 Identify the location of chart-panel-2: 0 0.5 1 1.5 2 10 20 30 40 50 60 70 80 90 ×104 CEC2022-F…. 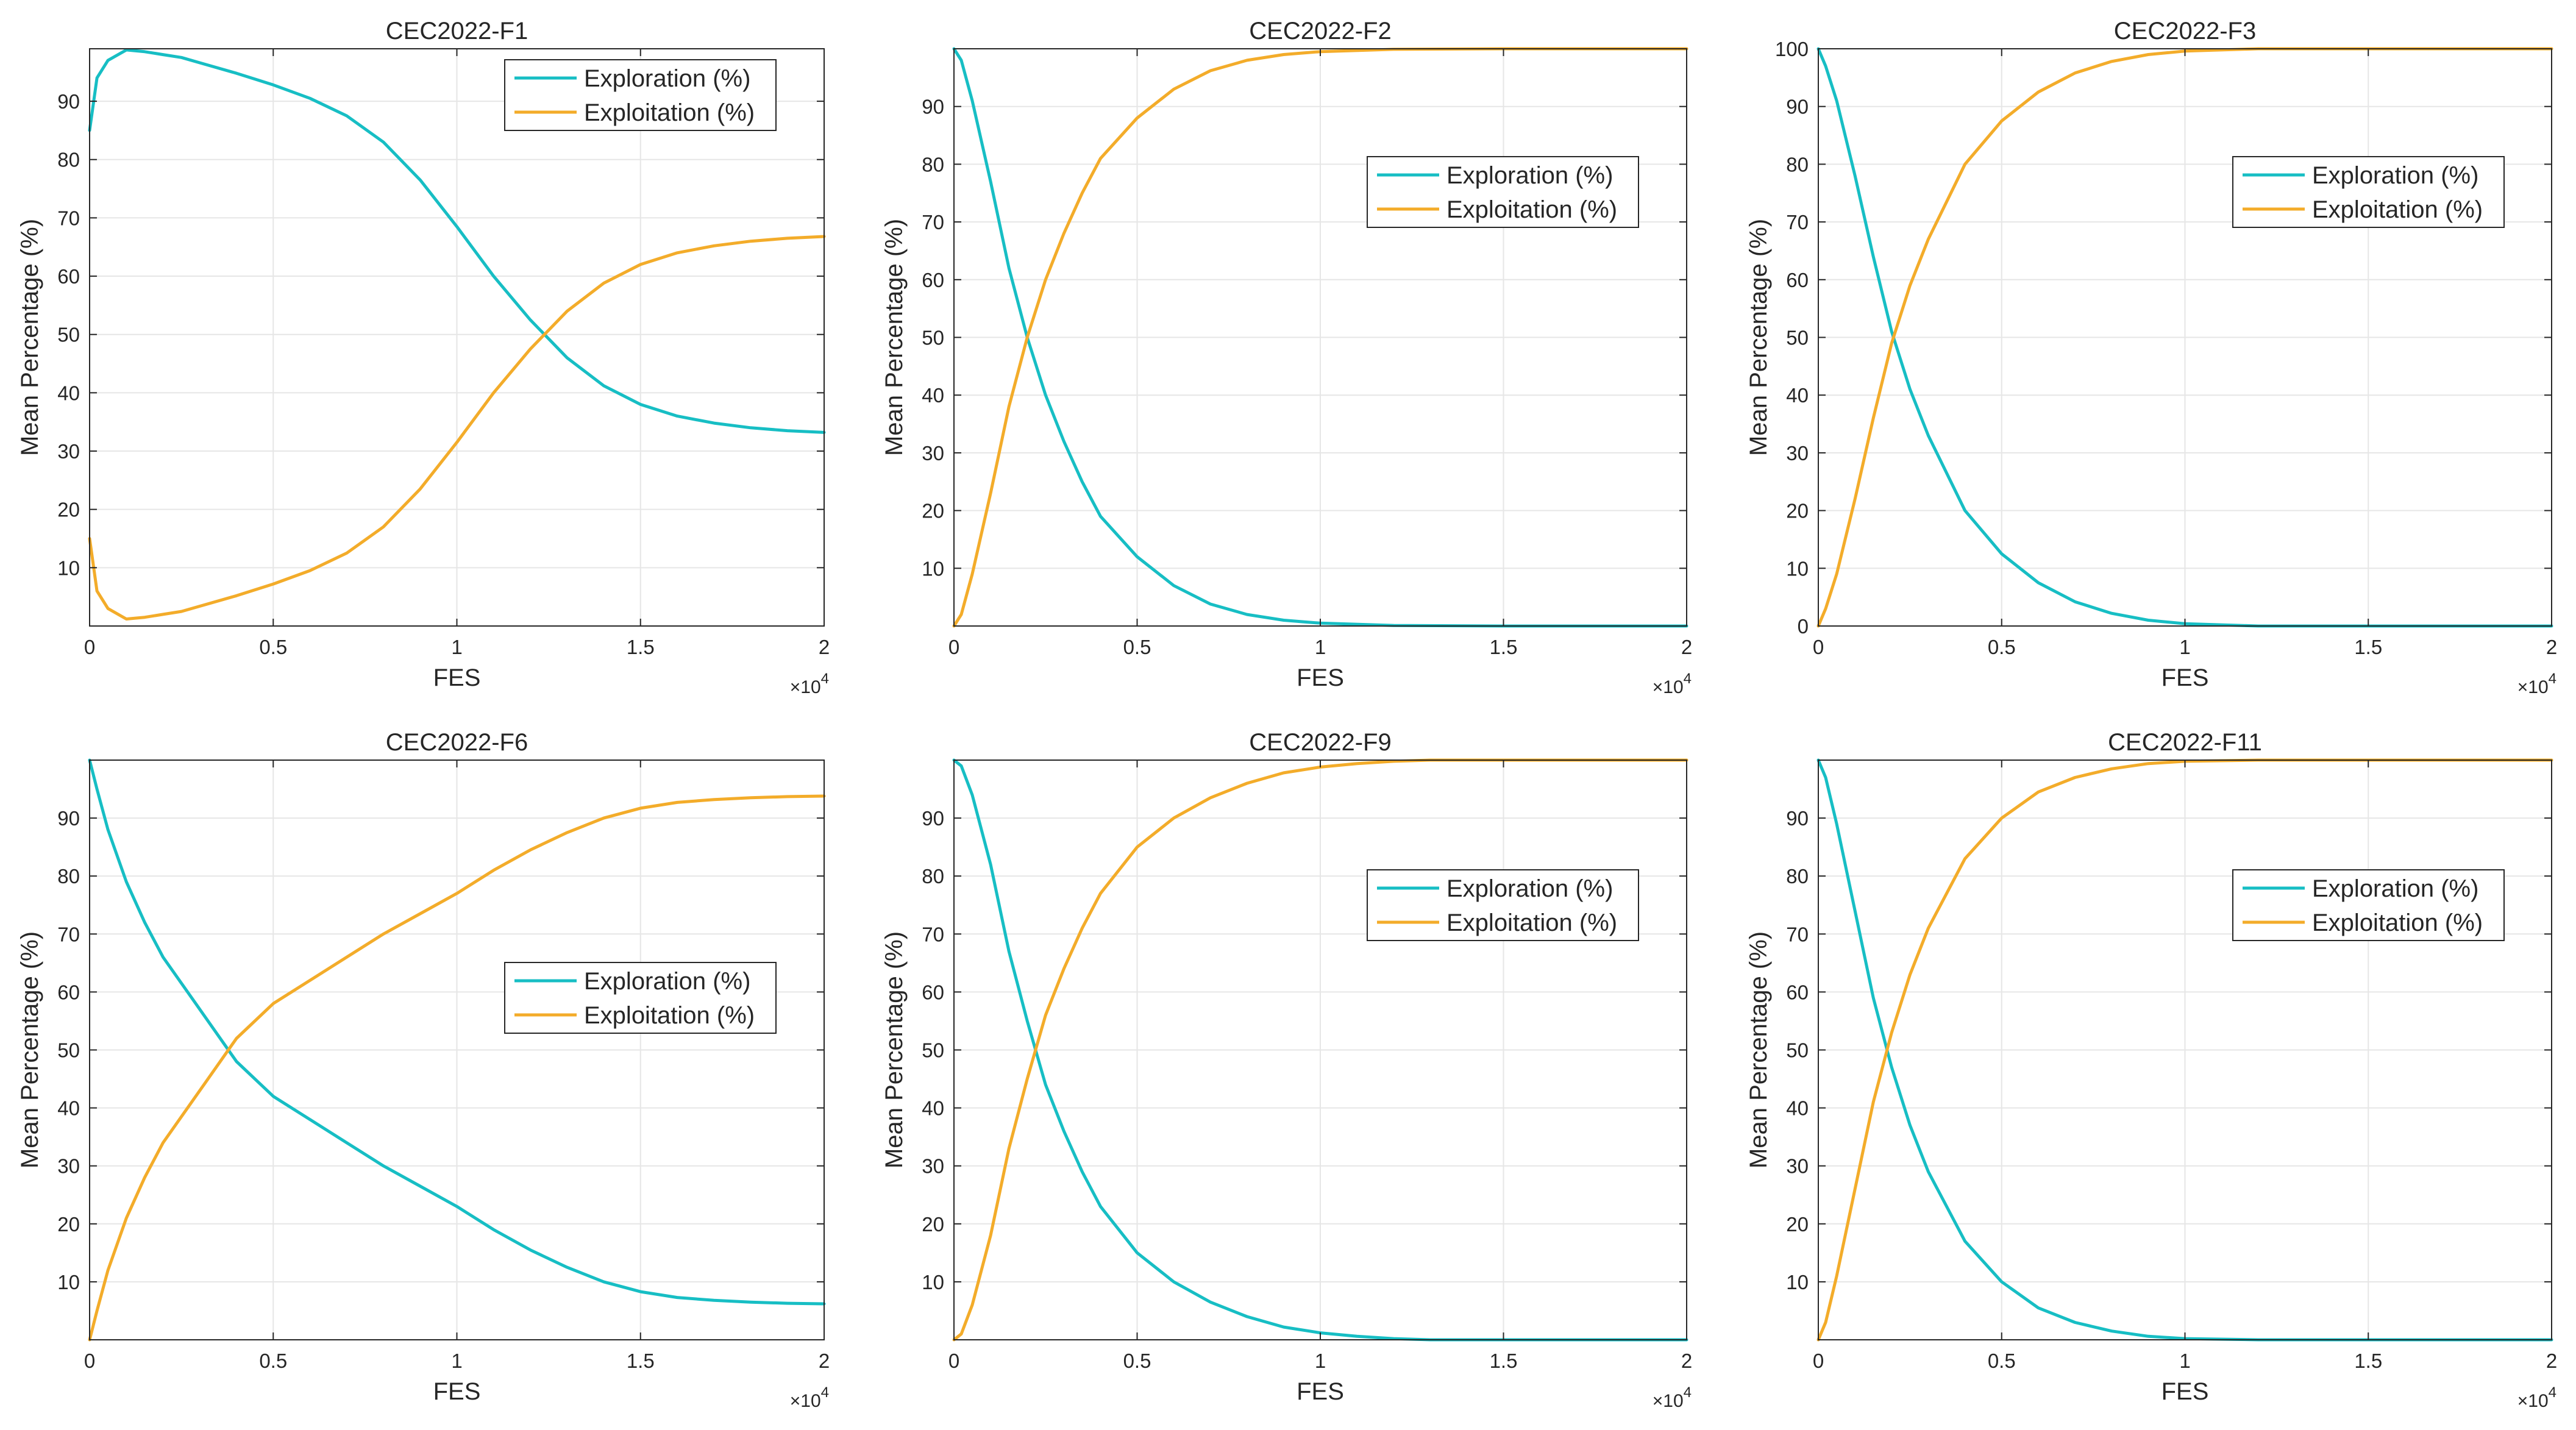
(1286, 357).